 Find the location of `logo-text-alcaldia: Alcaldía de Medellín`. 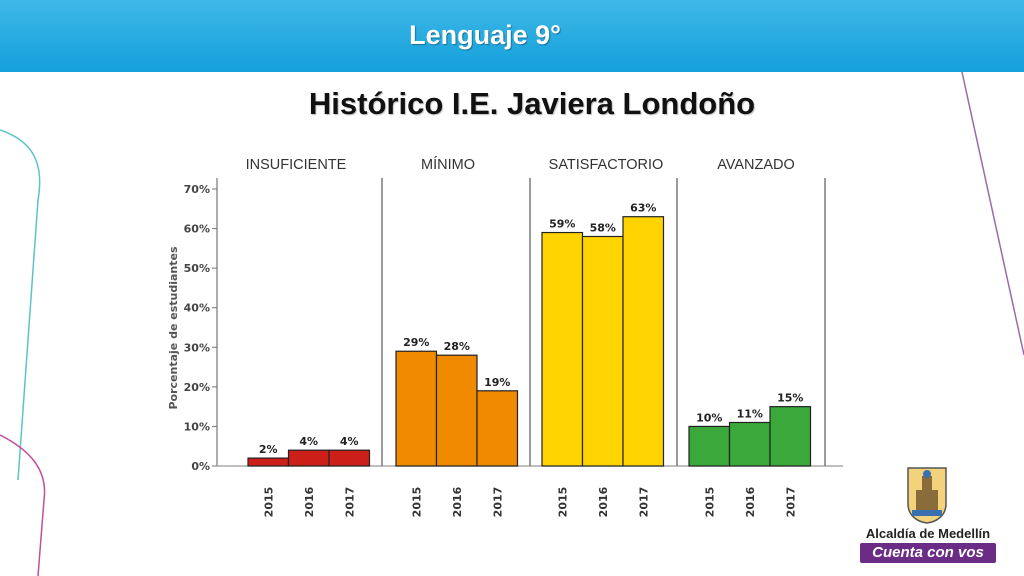

logo-text-alcaldia: Alcaldía de Medellín is located at coordinates (928, 533).